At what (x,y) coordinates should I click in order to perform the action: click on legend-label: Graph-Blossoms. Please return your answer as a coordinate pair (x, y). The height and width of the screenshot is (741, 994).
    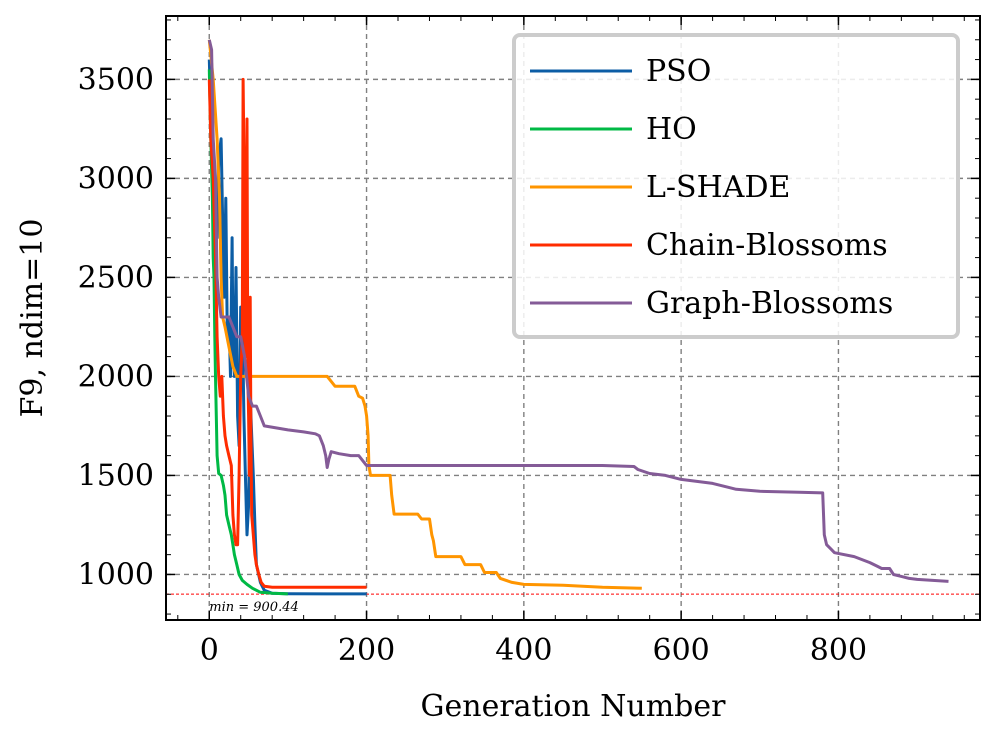
    Looking at the image, I should click on (769, 303).